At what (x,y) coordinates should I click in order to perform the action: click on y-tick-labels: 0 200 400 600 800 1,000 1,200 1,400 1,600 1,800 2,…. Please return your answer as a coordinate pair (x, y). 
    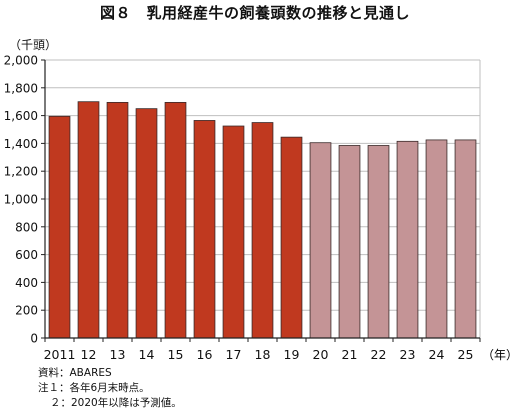
    Looking at the image, I should click on (21, 200).